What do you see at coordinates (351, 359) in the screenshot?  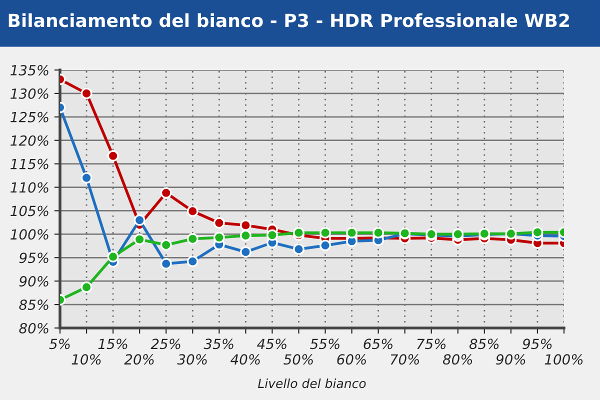 I see `x-tick-label: 60%` at bounding box center [351, 359].